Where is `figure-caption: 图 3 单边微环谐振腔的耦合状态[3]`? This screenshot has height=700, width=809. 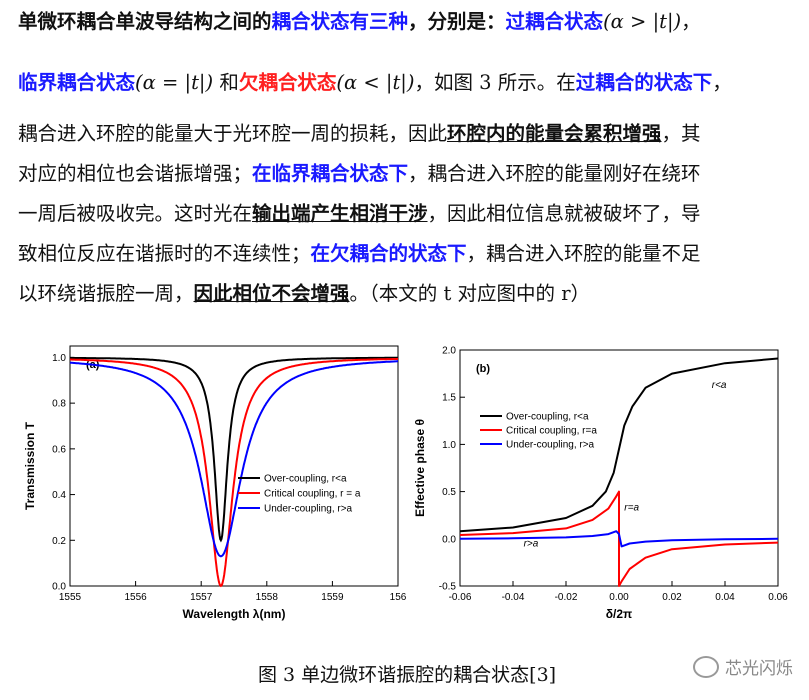 figure-caption: 图 3 单边微环谐振腔的耦合状态[3] is located at coordinates (407, 675).